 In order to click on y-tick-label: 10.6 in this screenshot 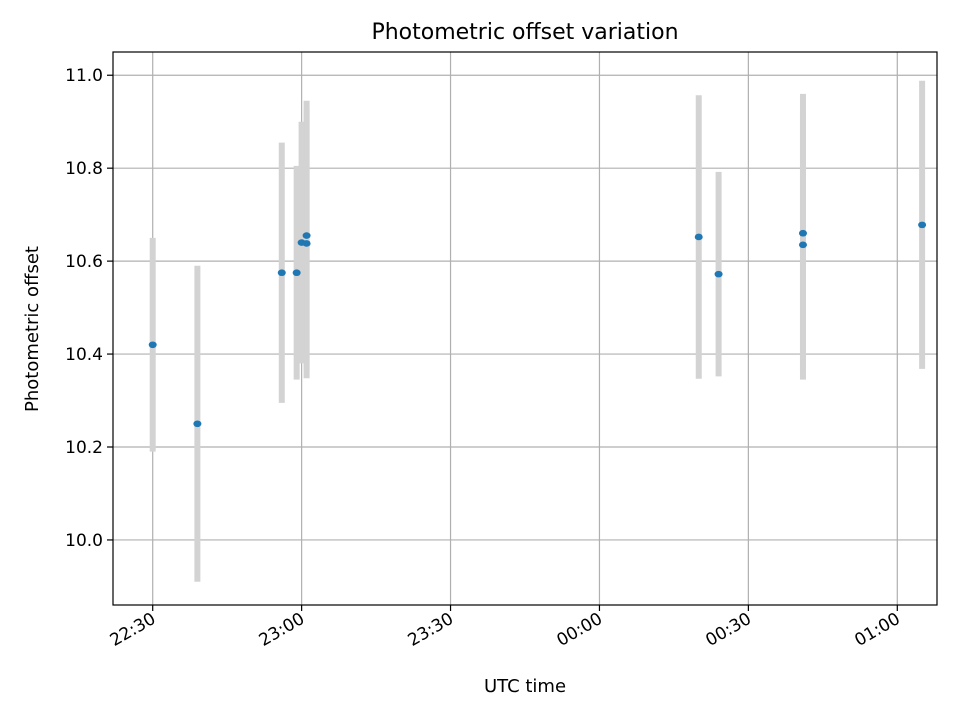, I will do `click(84, 262)`.